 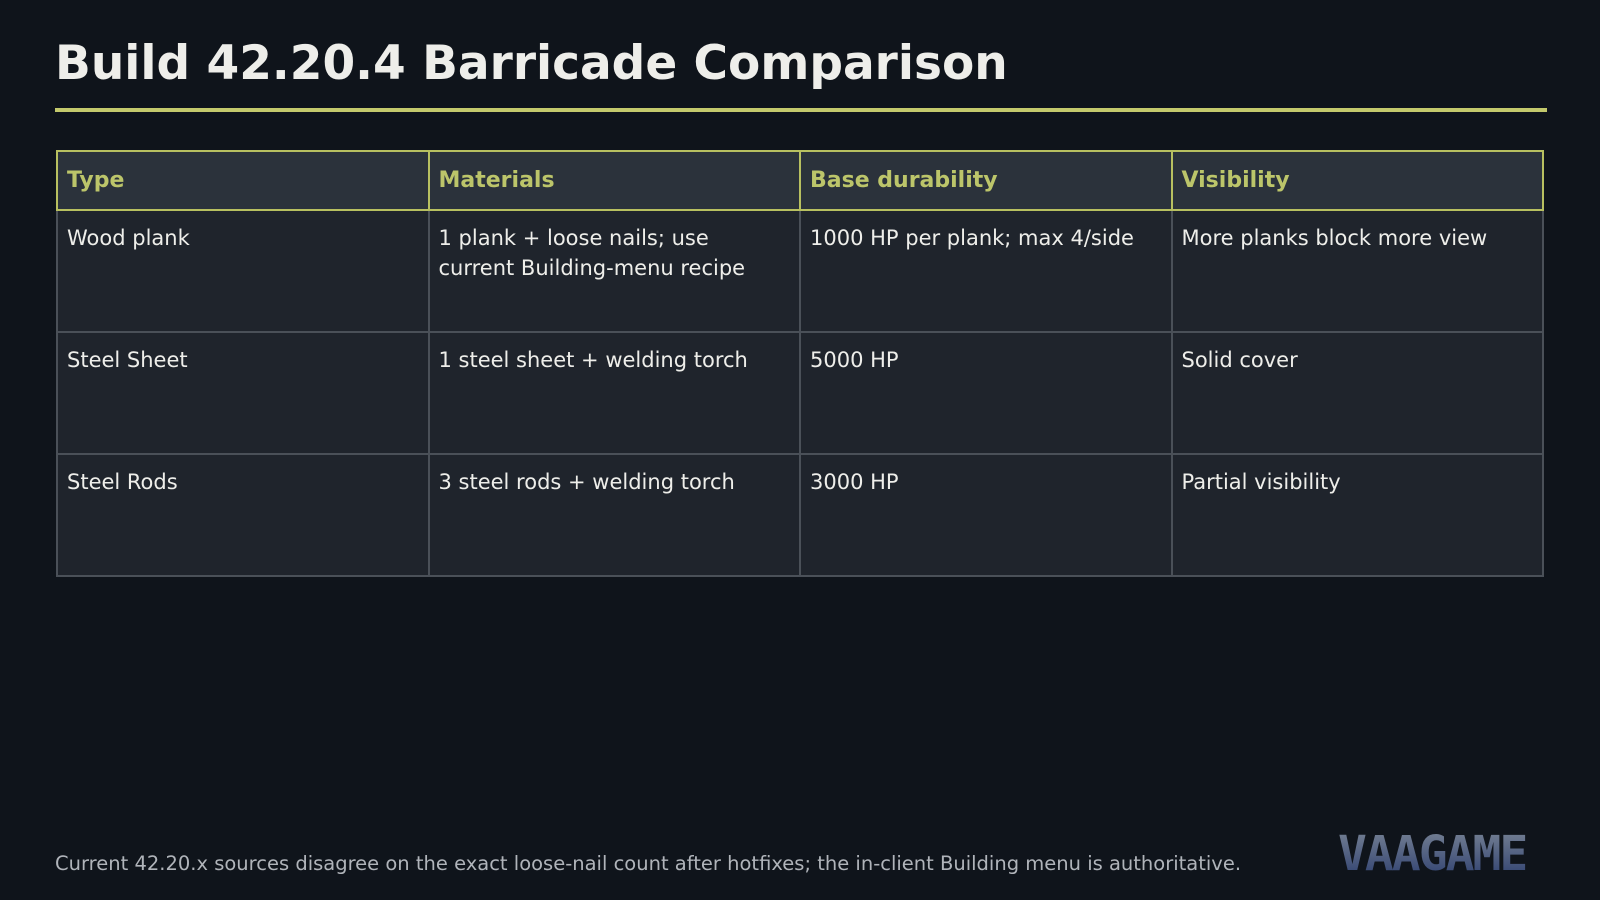 What do you see at coordinates (986, 515) in the screenshot?
I see `table-cell: 3000 HP` at bounding box center [986, 515].